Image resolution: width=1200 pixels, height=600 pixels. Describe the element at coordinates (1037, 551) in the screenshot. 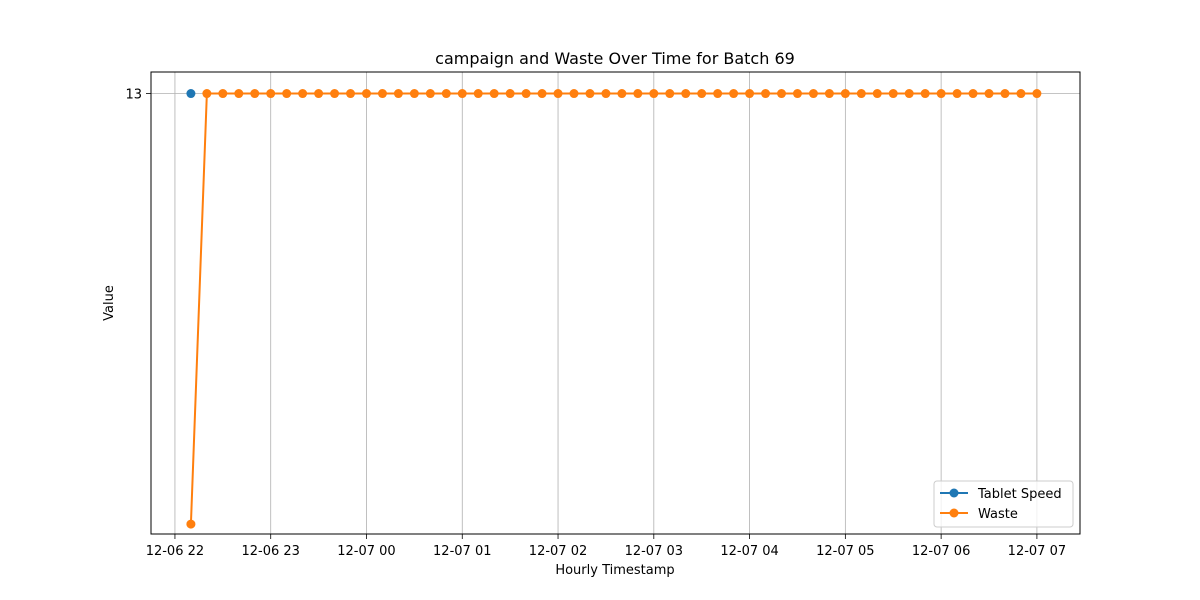

I see `x-tick-label: 12-07 07` at that location.